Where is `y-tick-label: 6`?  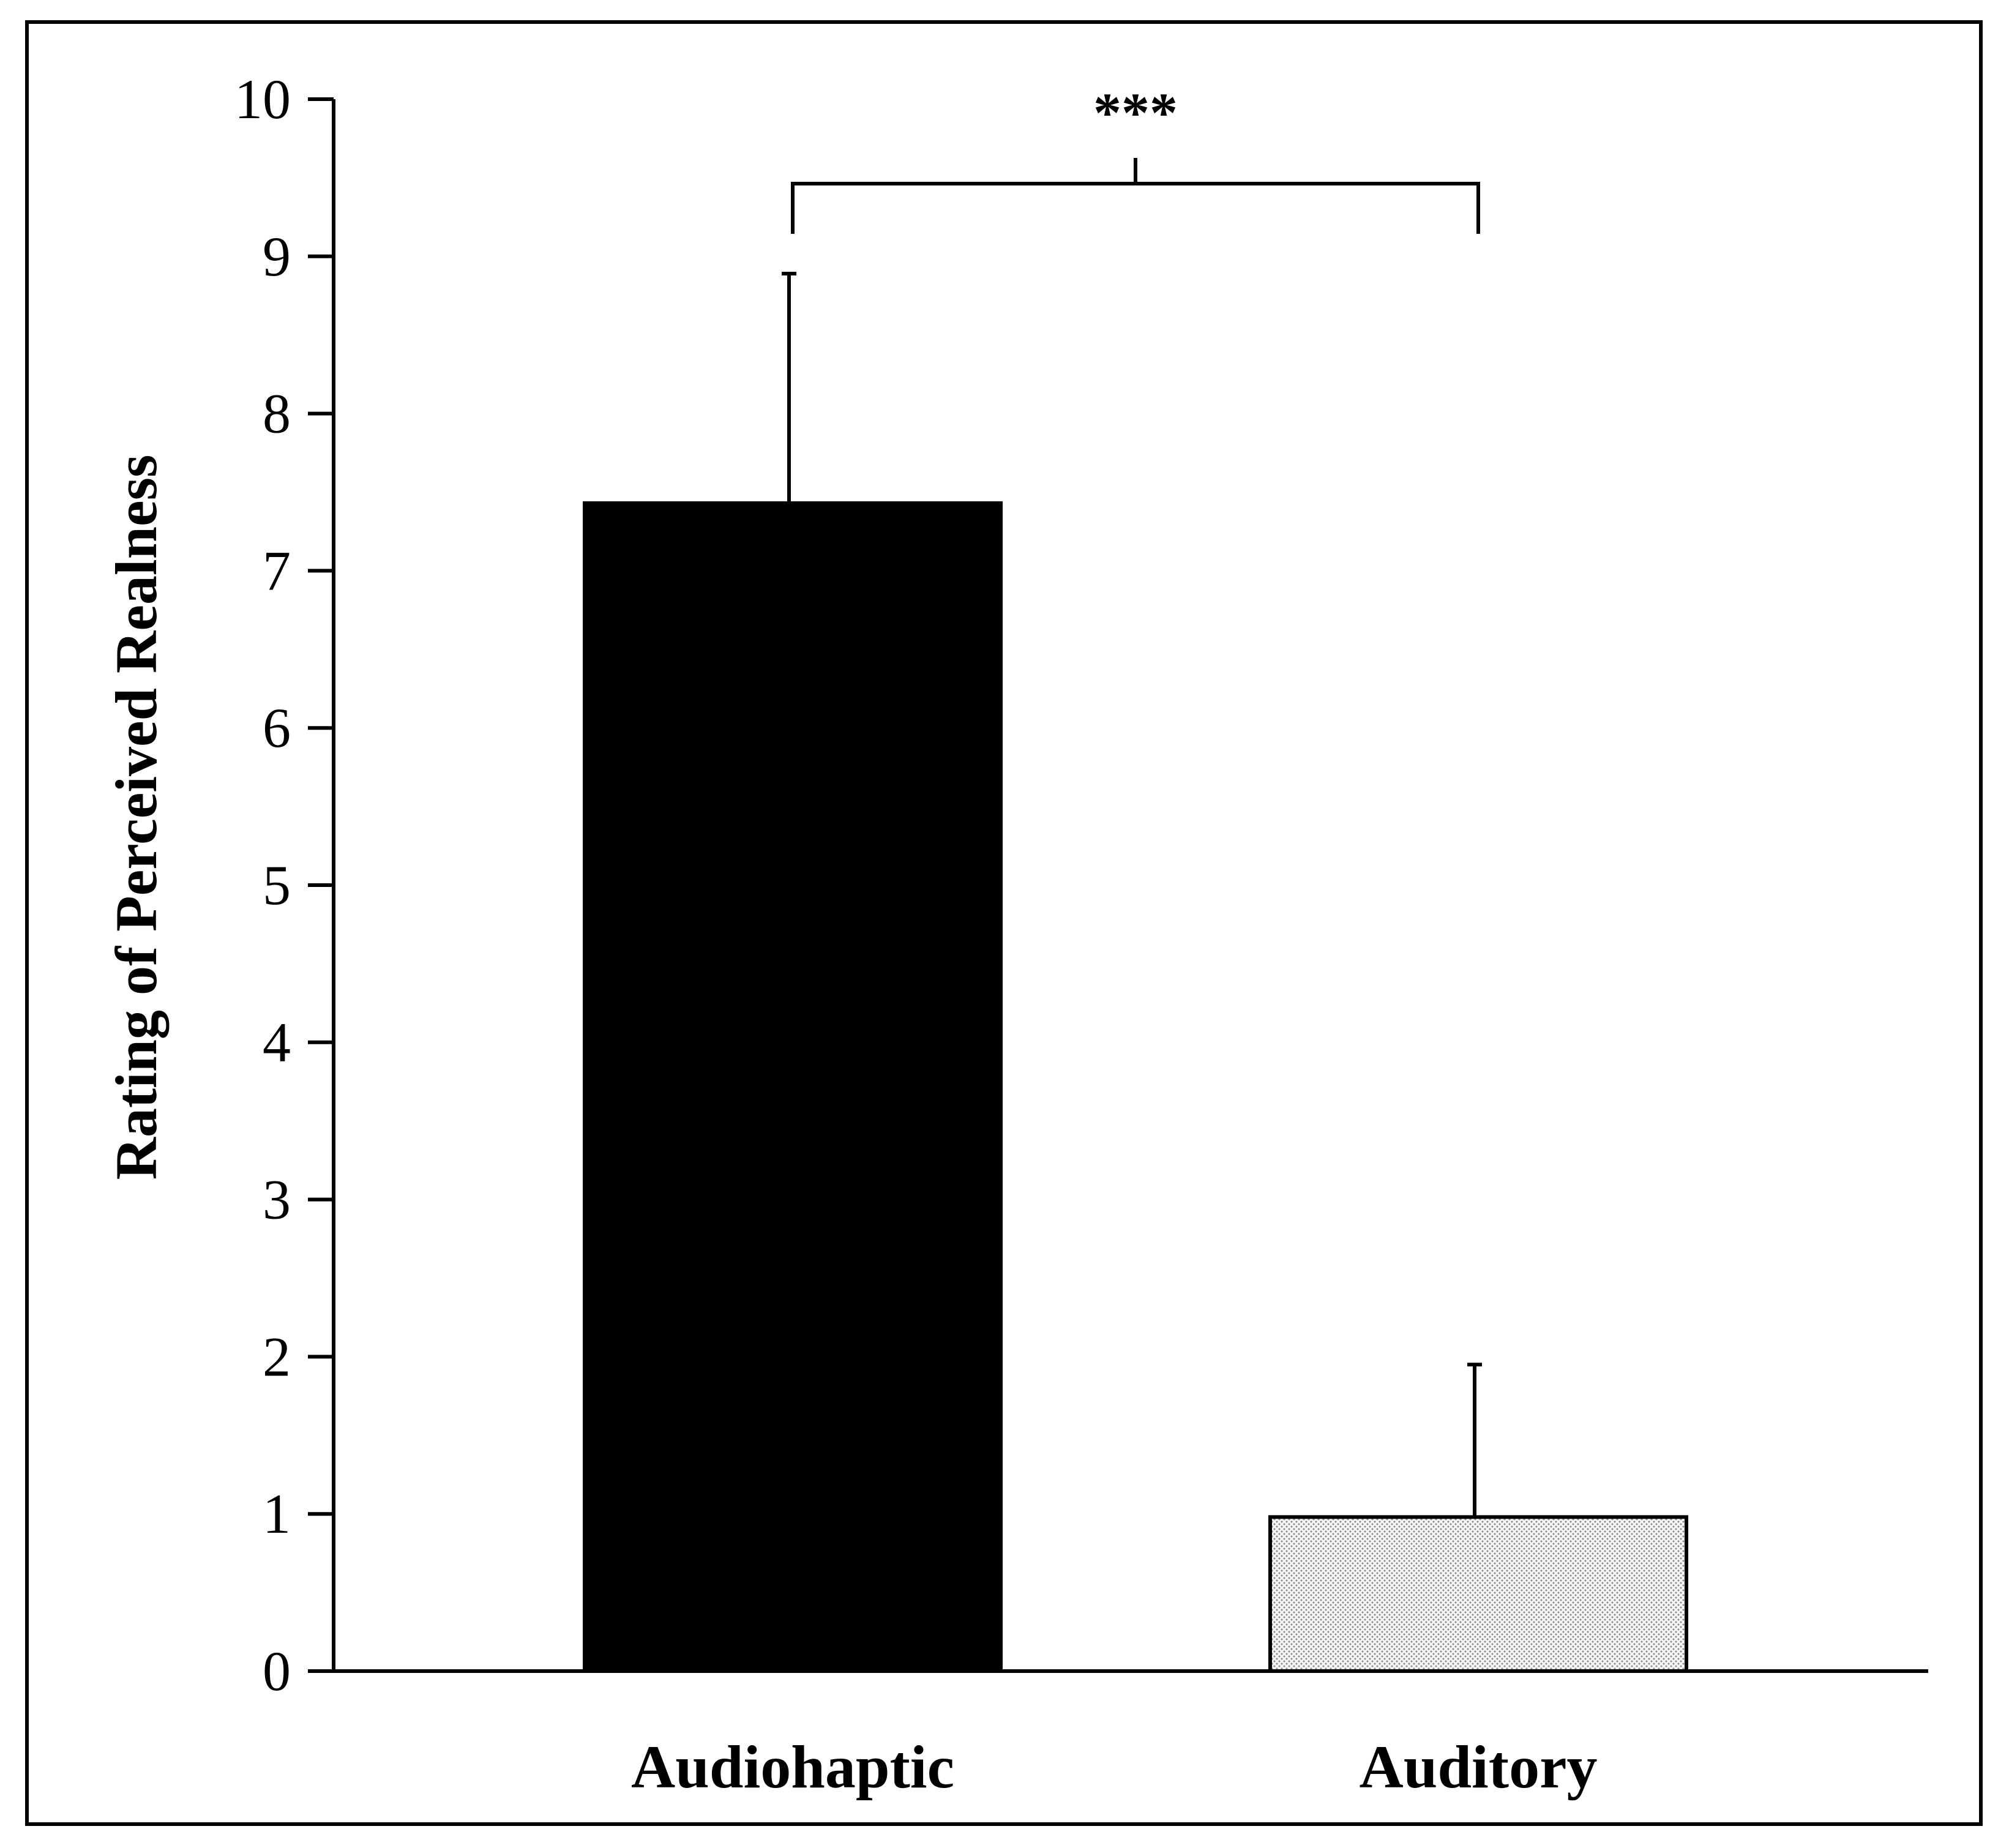
y-tick-label: 6 is located at coordinates (277, 728).